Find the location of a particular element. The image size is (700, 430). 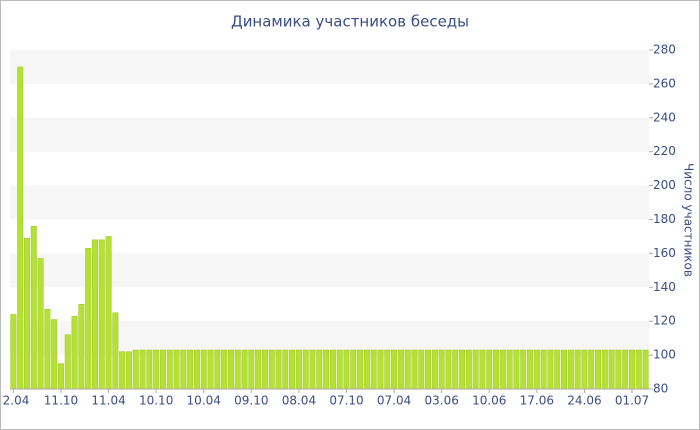

y-tick-label: 260 is located at coordinates (664, 83).